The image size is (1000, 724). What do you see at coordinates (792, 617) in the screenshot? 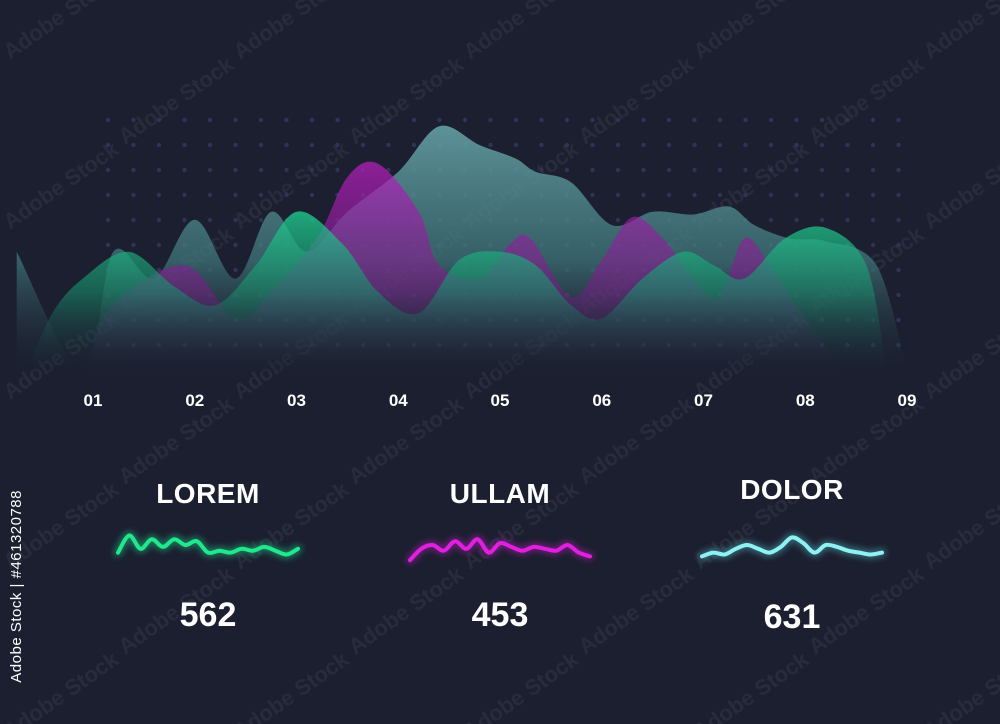
I see `legend-value: 631` at bounding box center [792, 617].